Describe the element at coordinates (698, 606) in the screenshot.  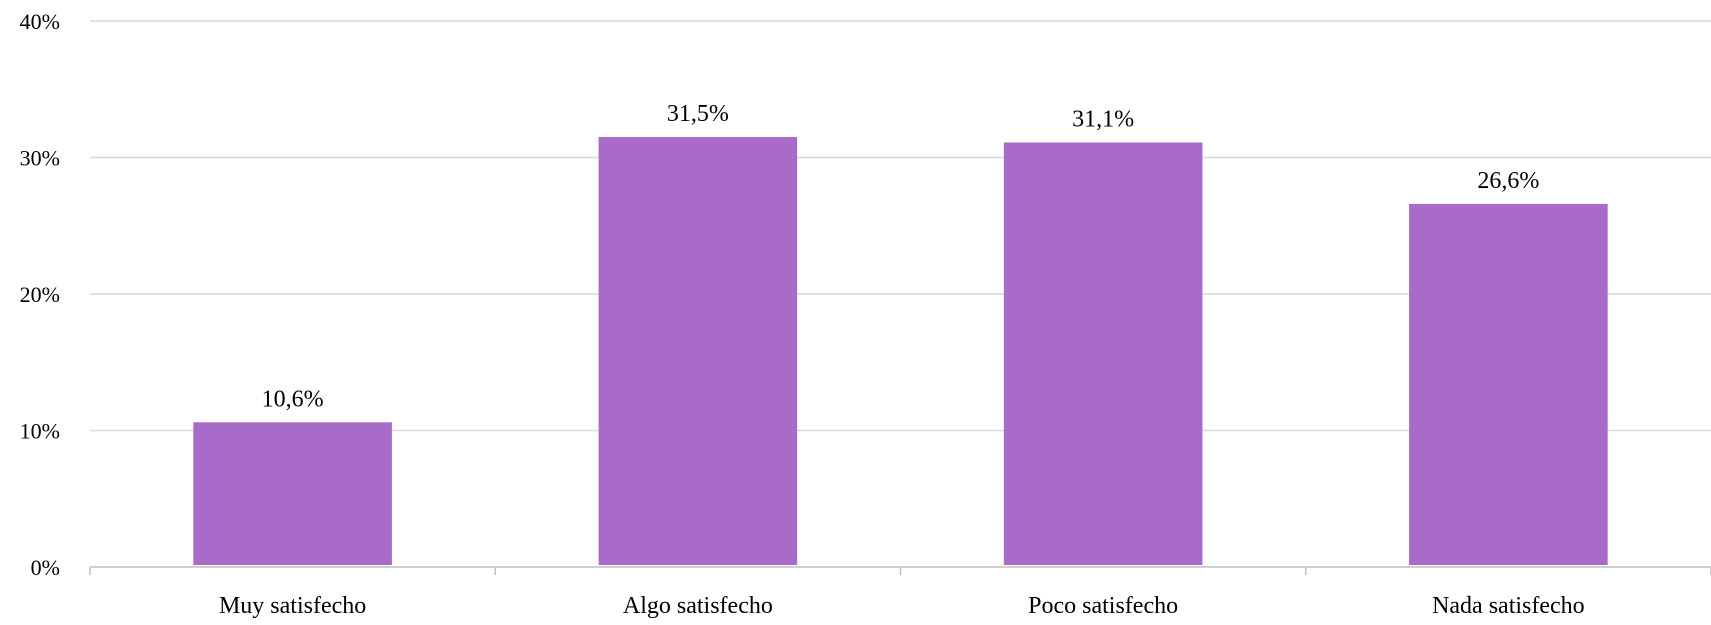
I see `x-category-label: Algo satisfecho` at that location.